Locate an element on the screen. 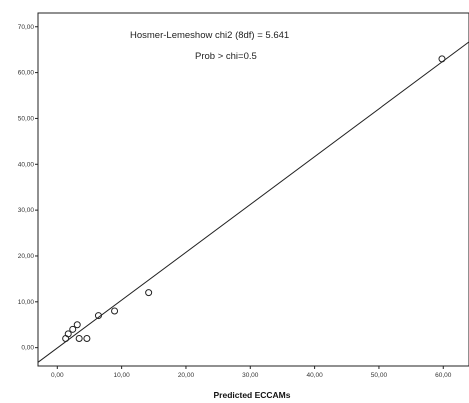  y-tick-label: 10,00 is located at coordinates (26, 302).